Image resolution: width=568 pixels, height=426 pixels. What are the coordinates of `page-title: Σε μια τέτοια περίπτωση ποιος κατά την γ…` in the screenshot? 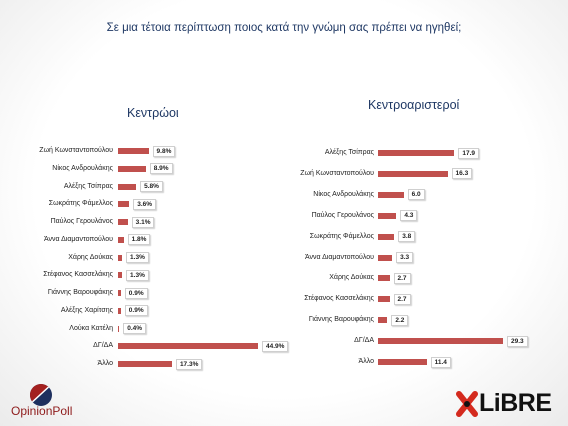 It's located at (284, 28).